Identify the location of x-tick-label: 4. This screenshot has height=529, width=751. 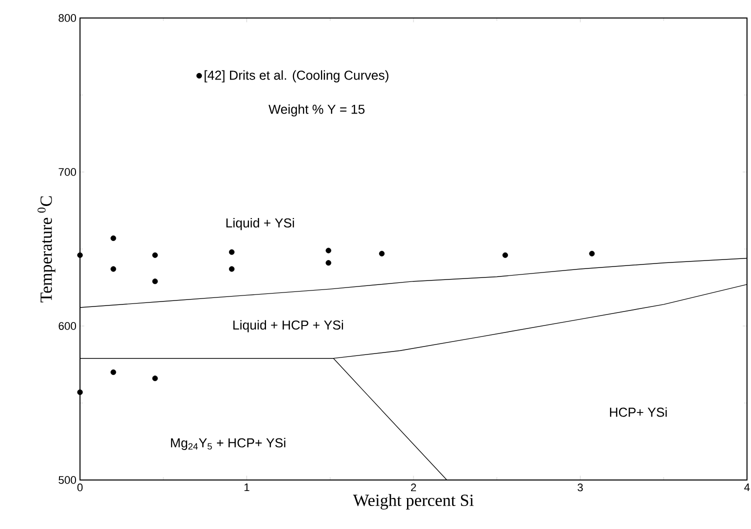
(747, 488).